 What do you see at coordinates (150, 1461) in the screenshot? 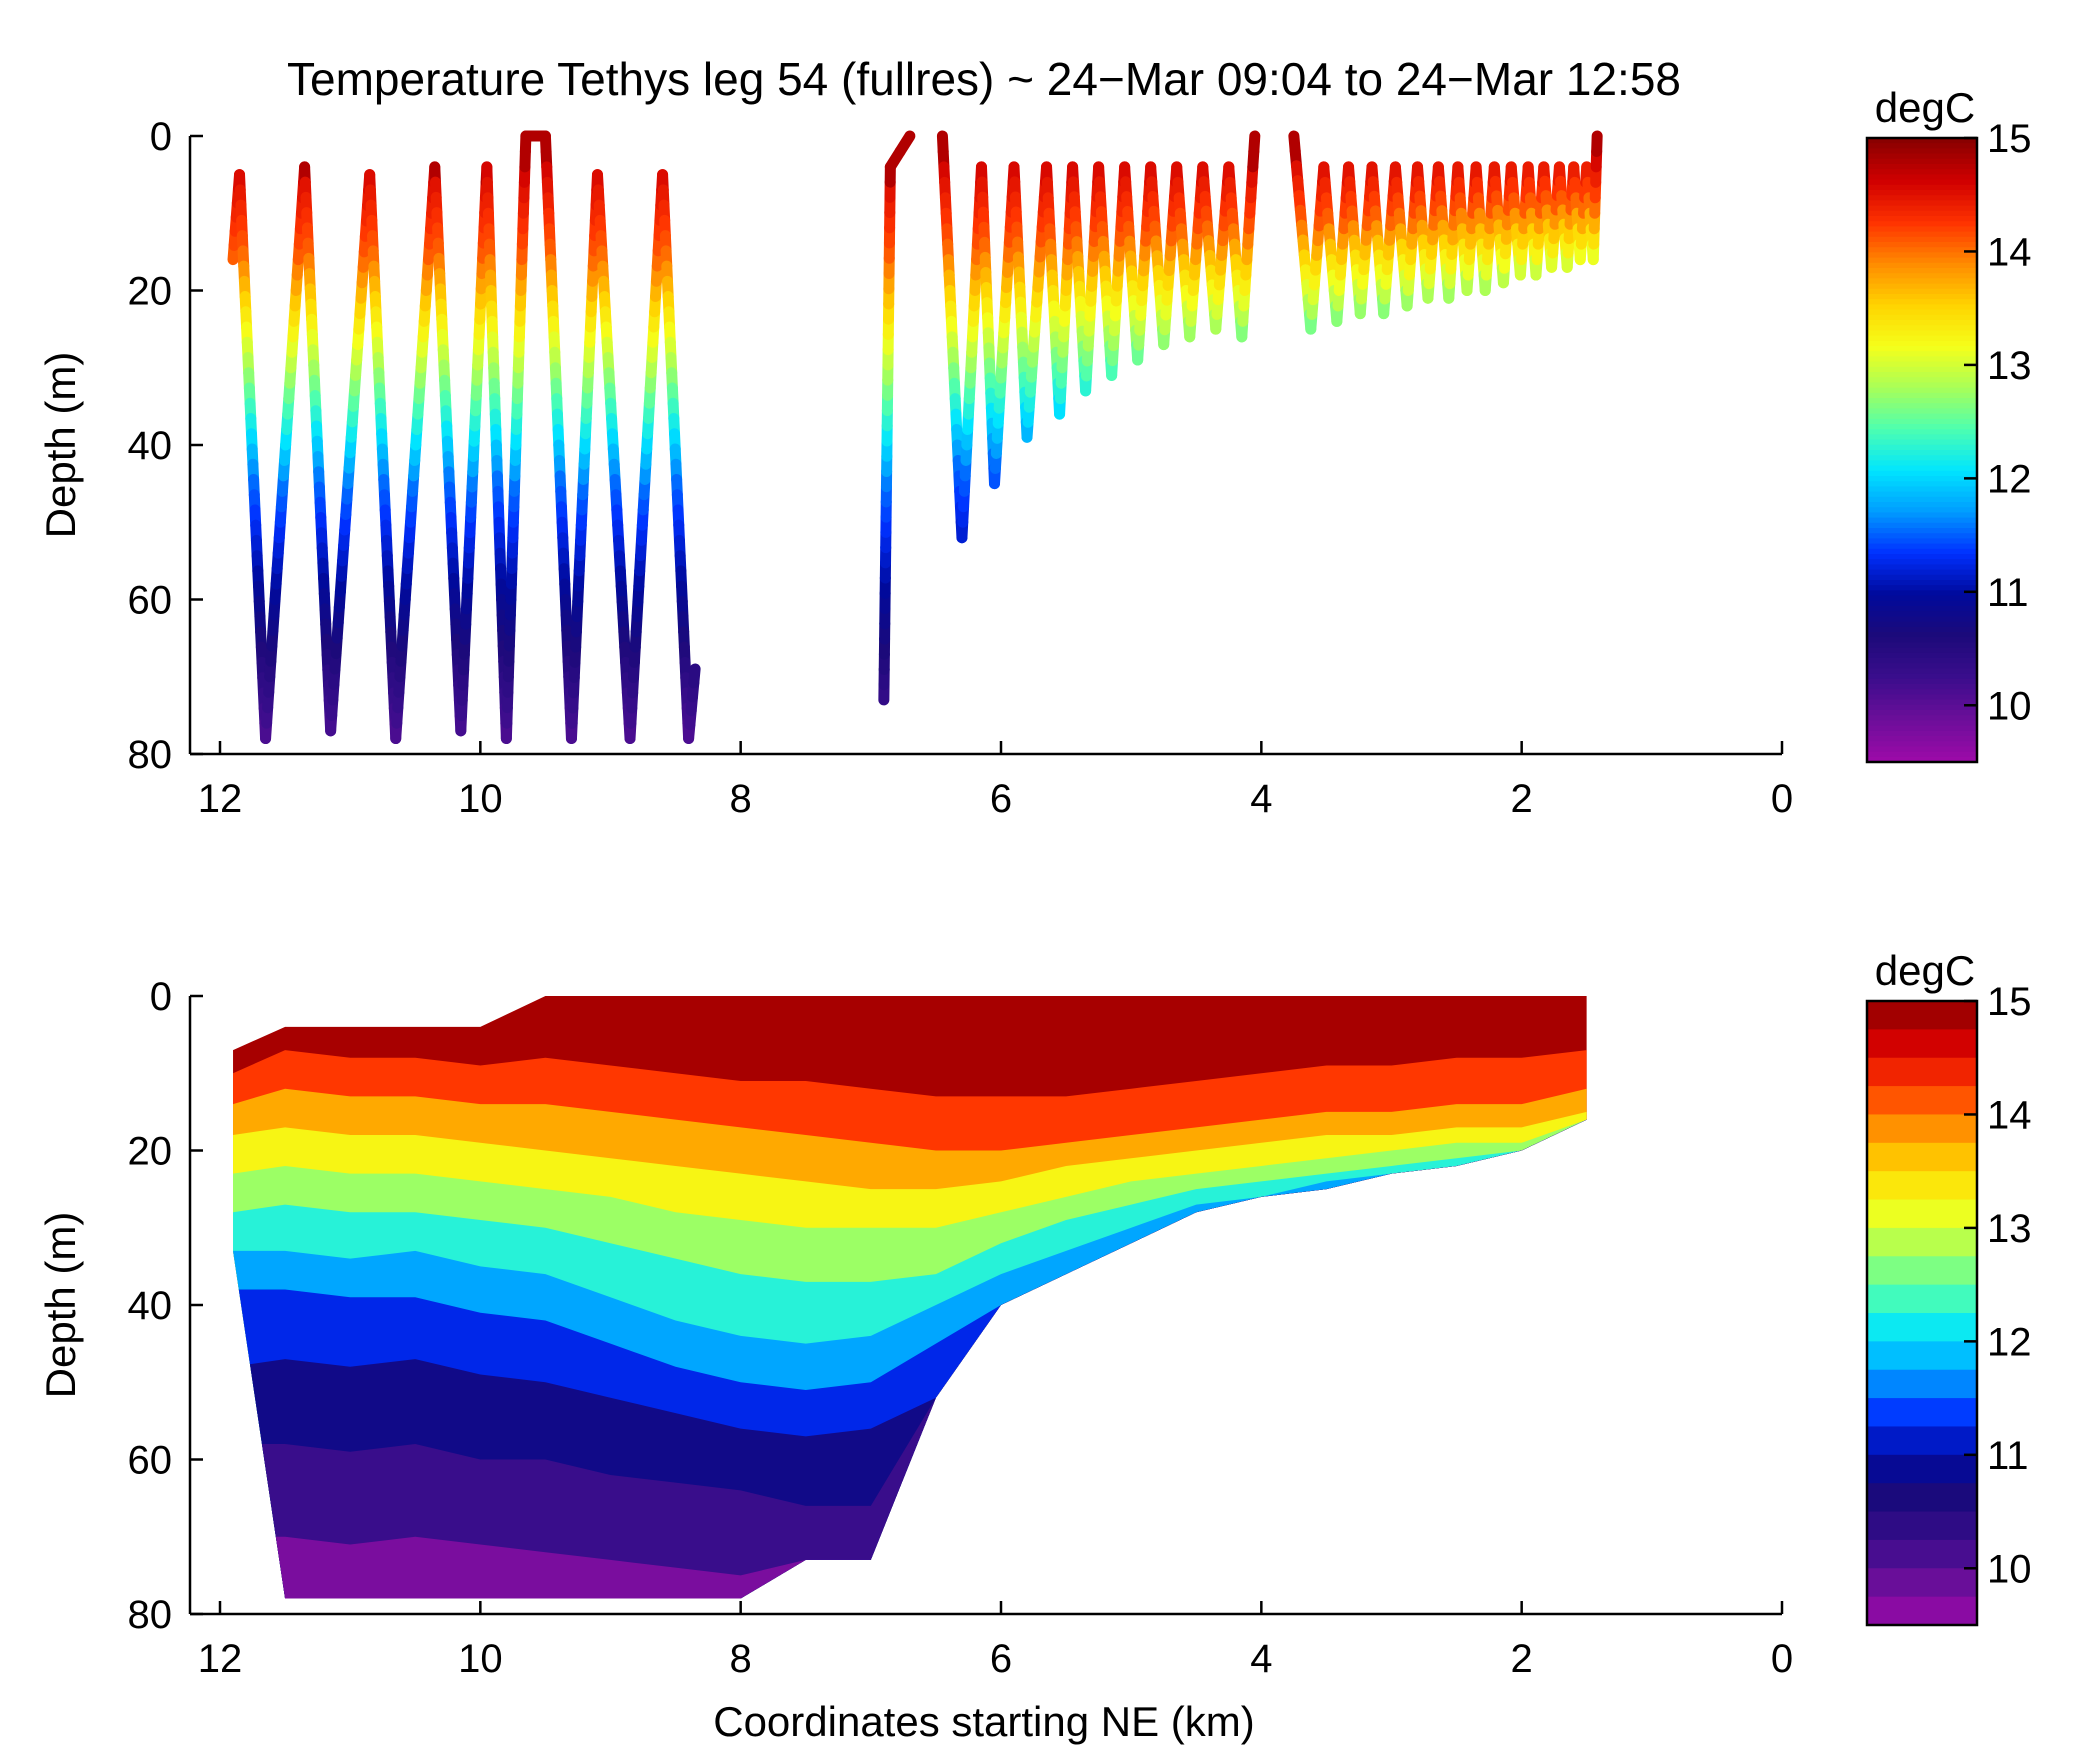
I see `y-tick-label: 60` at bounding box center [150, 1461].